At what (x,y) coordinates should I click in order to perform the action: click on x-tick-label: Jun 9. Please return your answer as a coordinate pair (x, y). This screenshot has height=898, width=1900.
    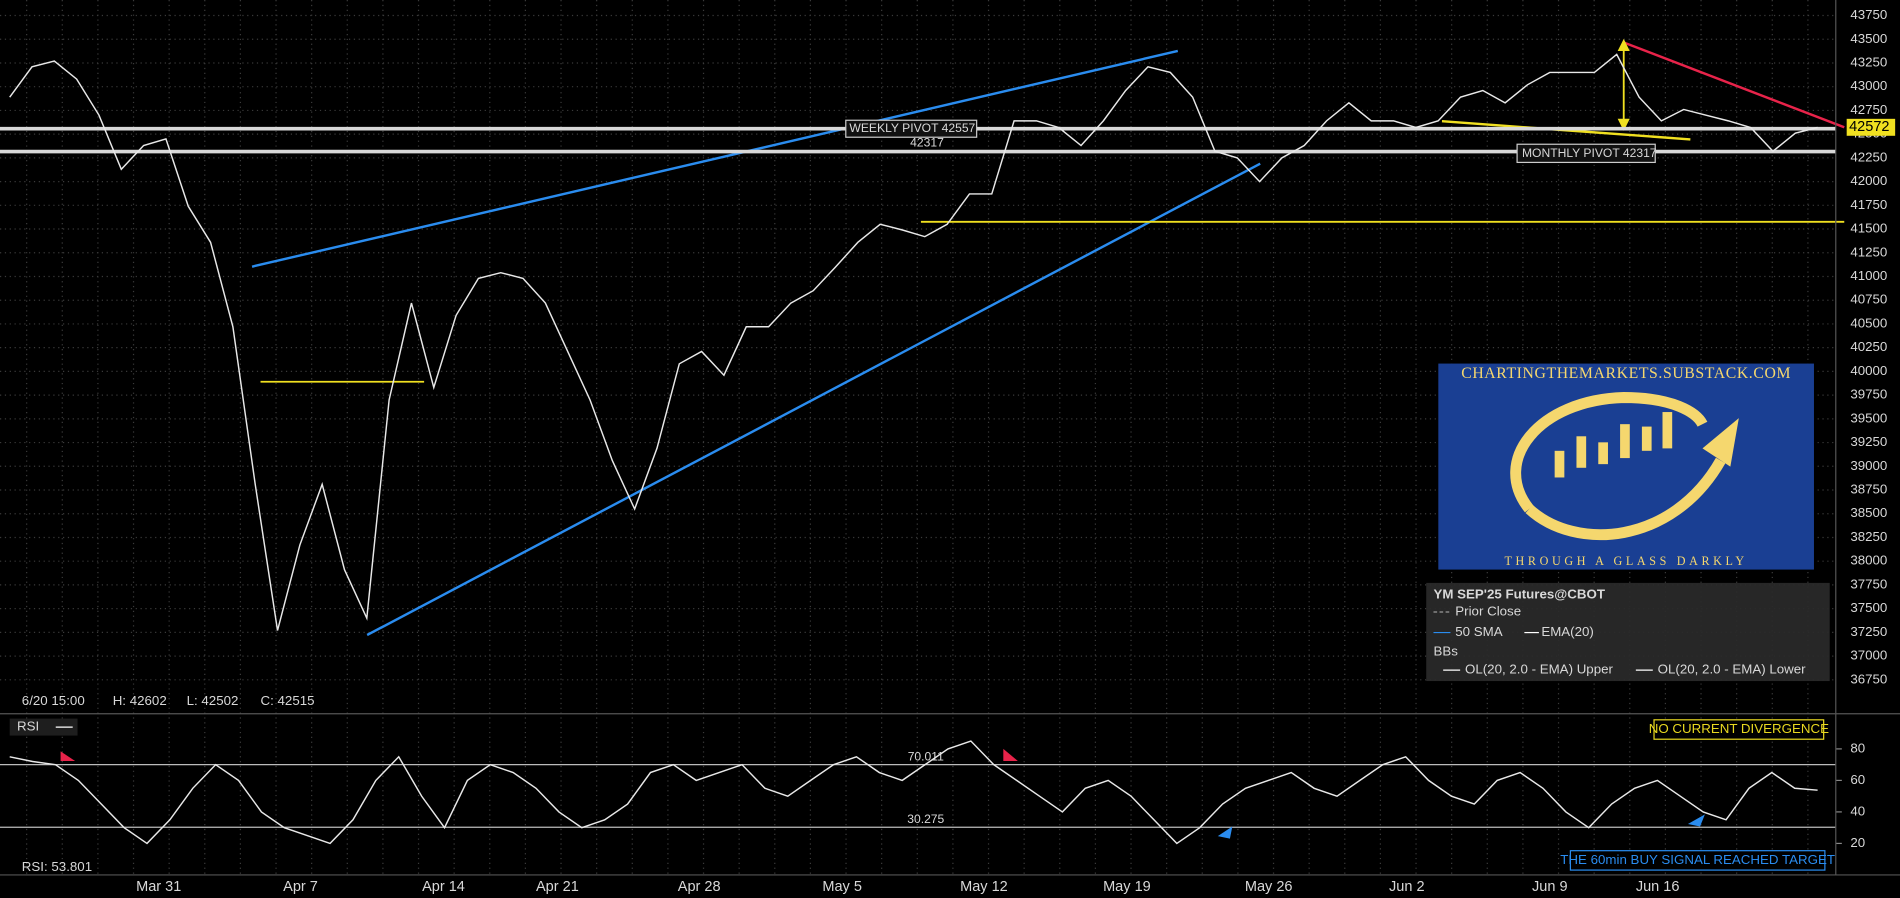
    Looking at the image, I should click on (1550, 887).